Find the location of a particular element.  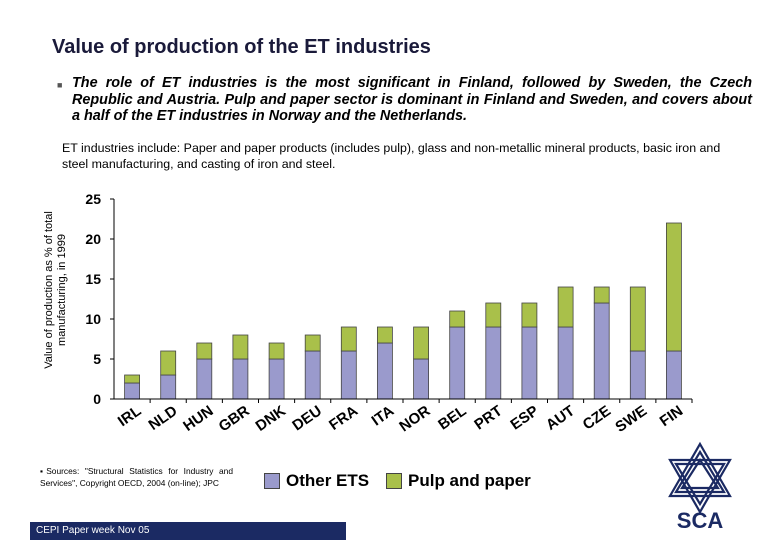

y-tick-label: 25 is located at coordinates (93, 199).